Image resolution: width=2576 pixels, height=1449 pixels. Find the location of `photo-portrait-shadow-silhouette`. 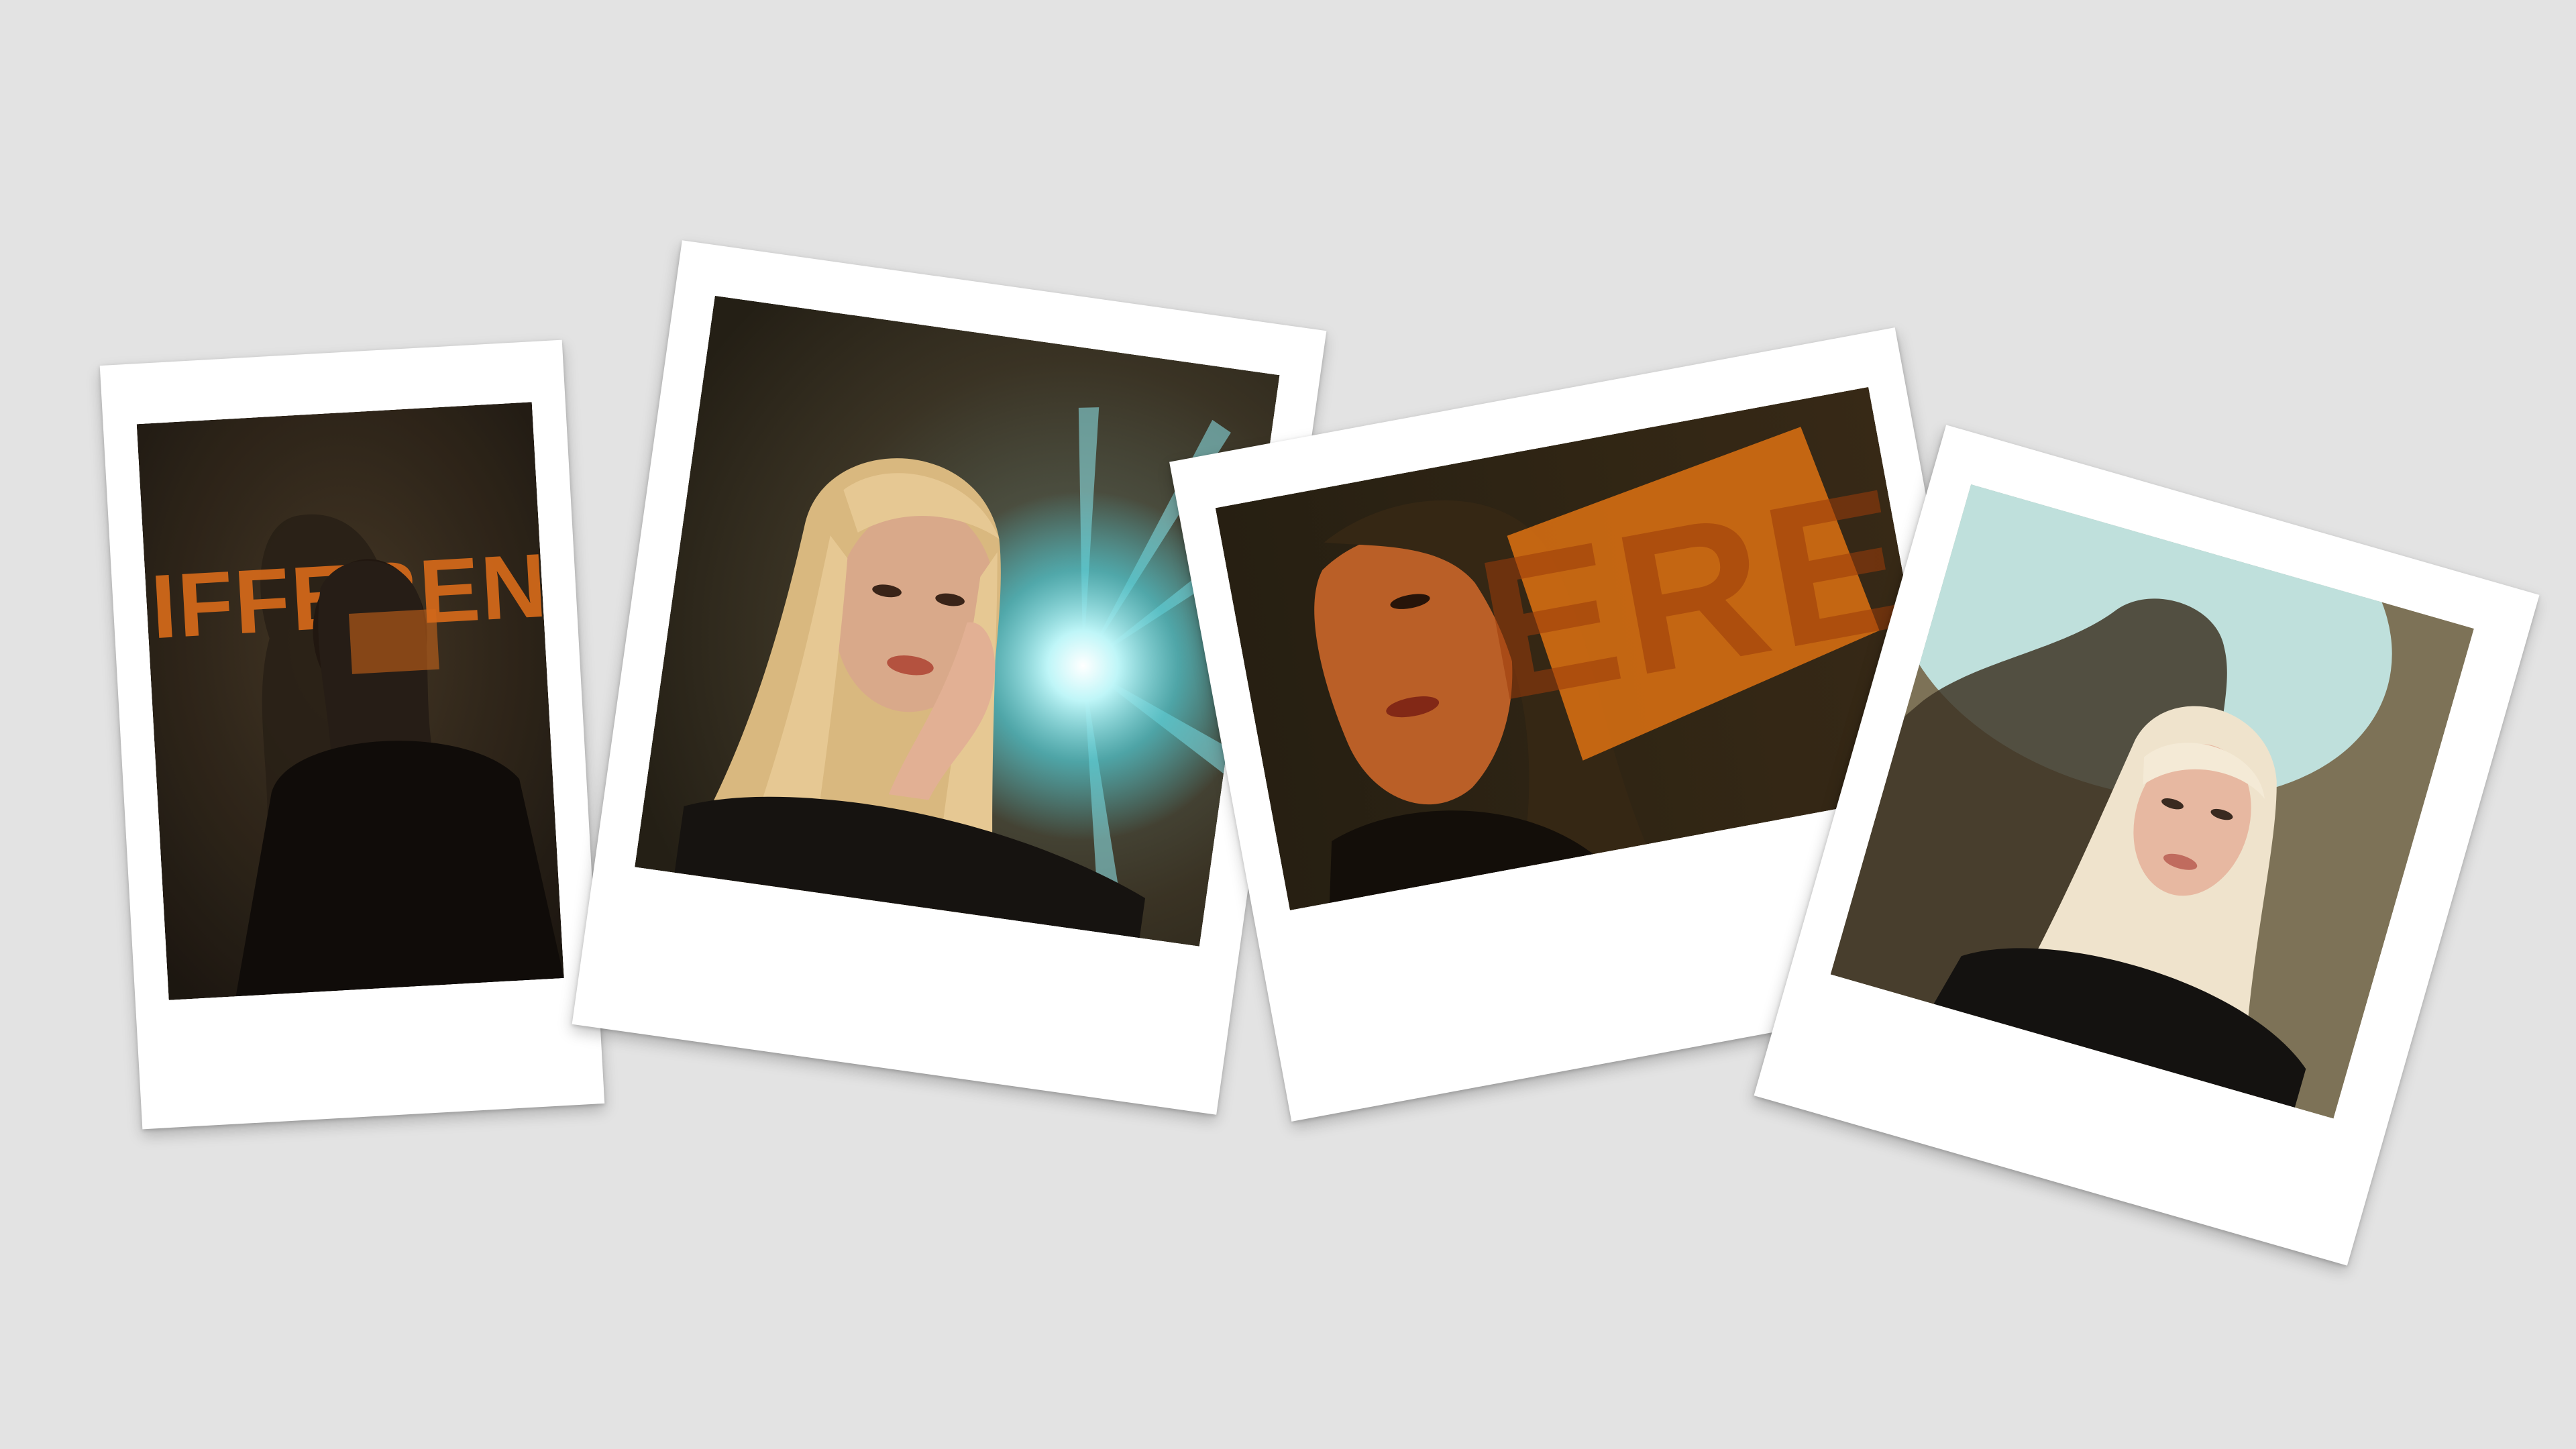

photo-portrait-shadow-silhouette is located at coordinates (2152, 801).